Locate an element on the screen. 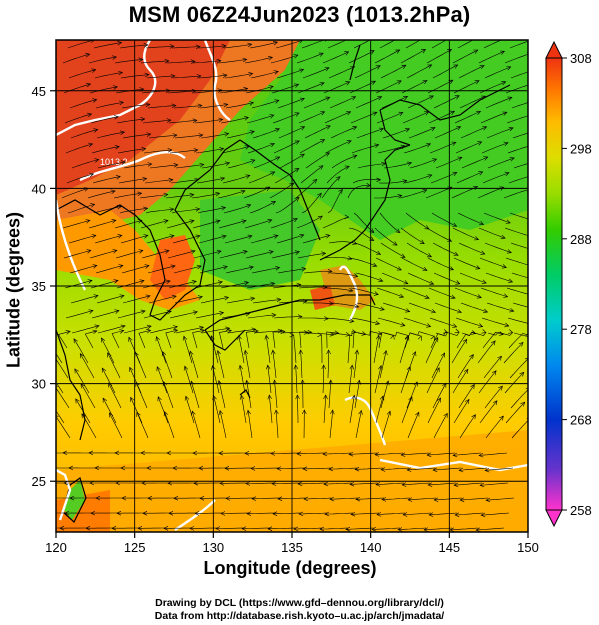  colorbar-top-arrow is located at coordinates (554, 49).